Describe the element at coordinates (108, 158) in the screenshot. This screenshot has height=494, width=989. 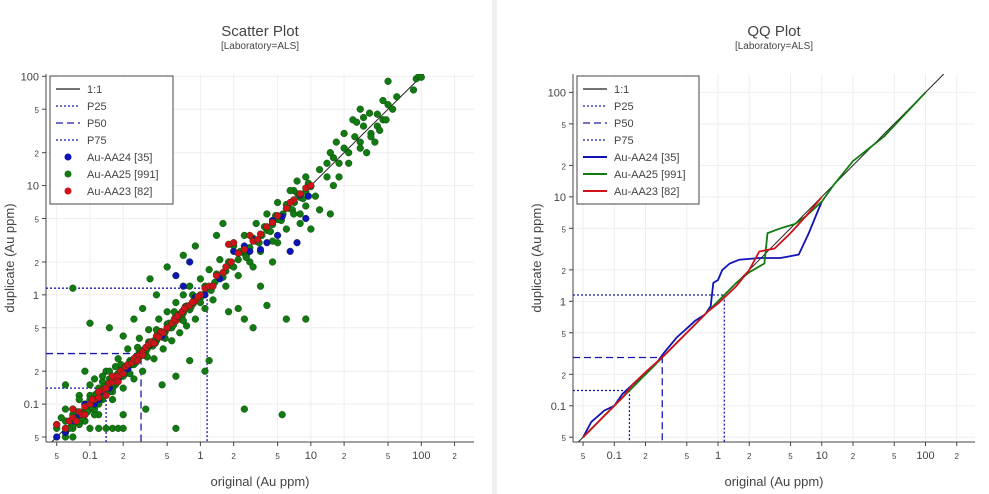
I see `legend-item: Au-AA24 [35]` at that location.